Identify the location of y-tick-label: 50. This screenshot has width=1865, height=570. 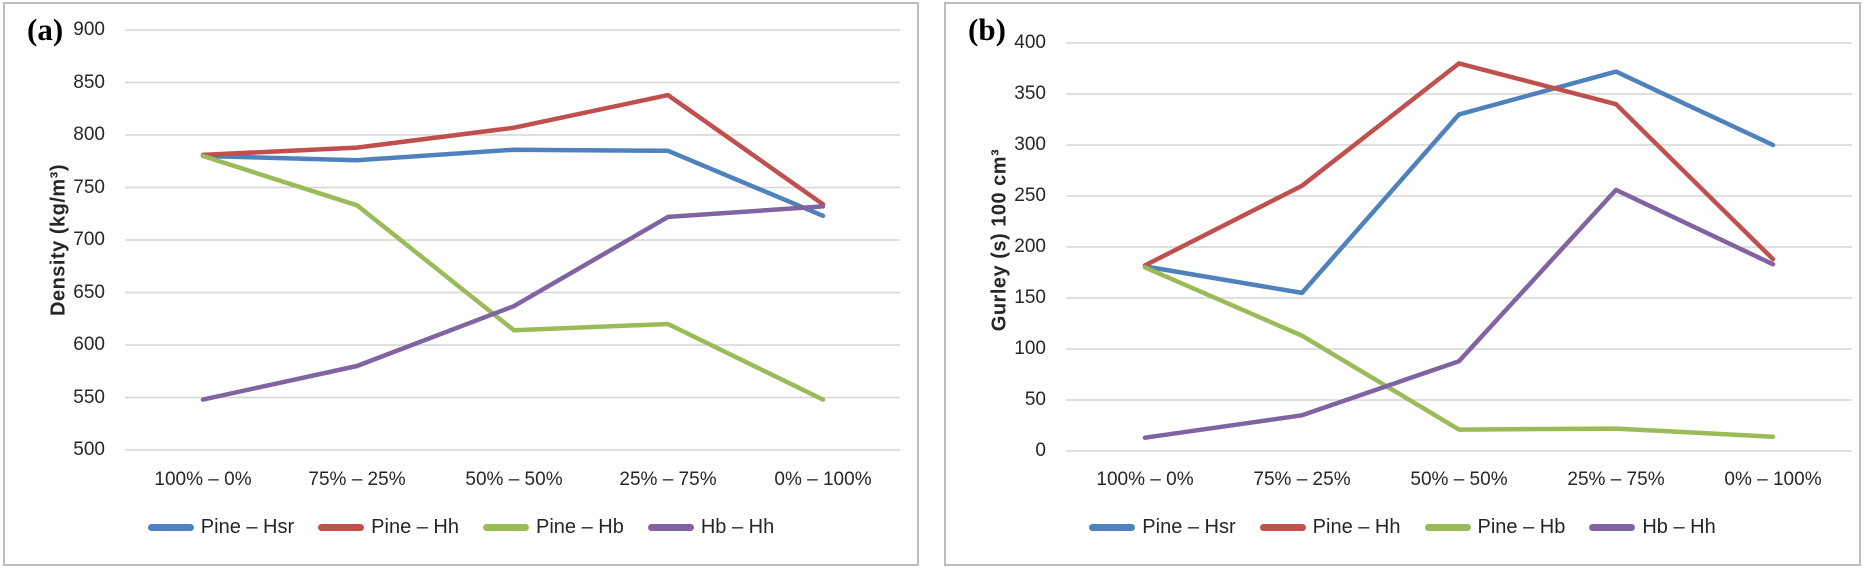
(1035, 399).